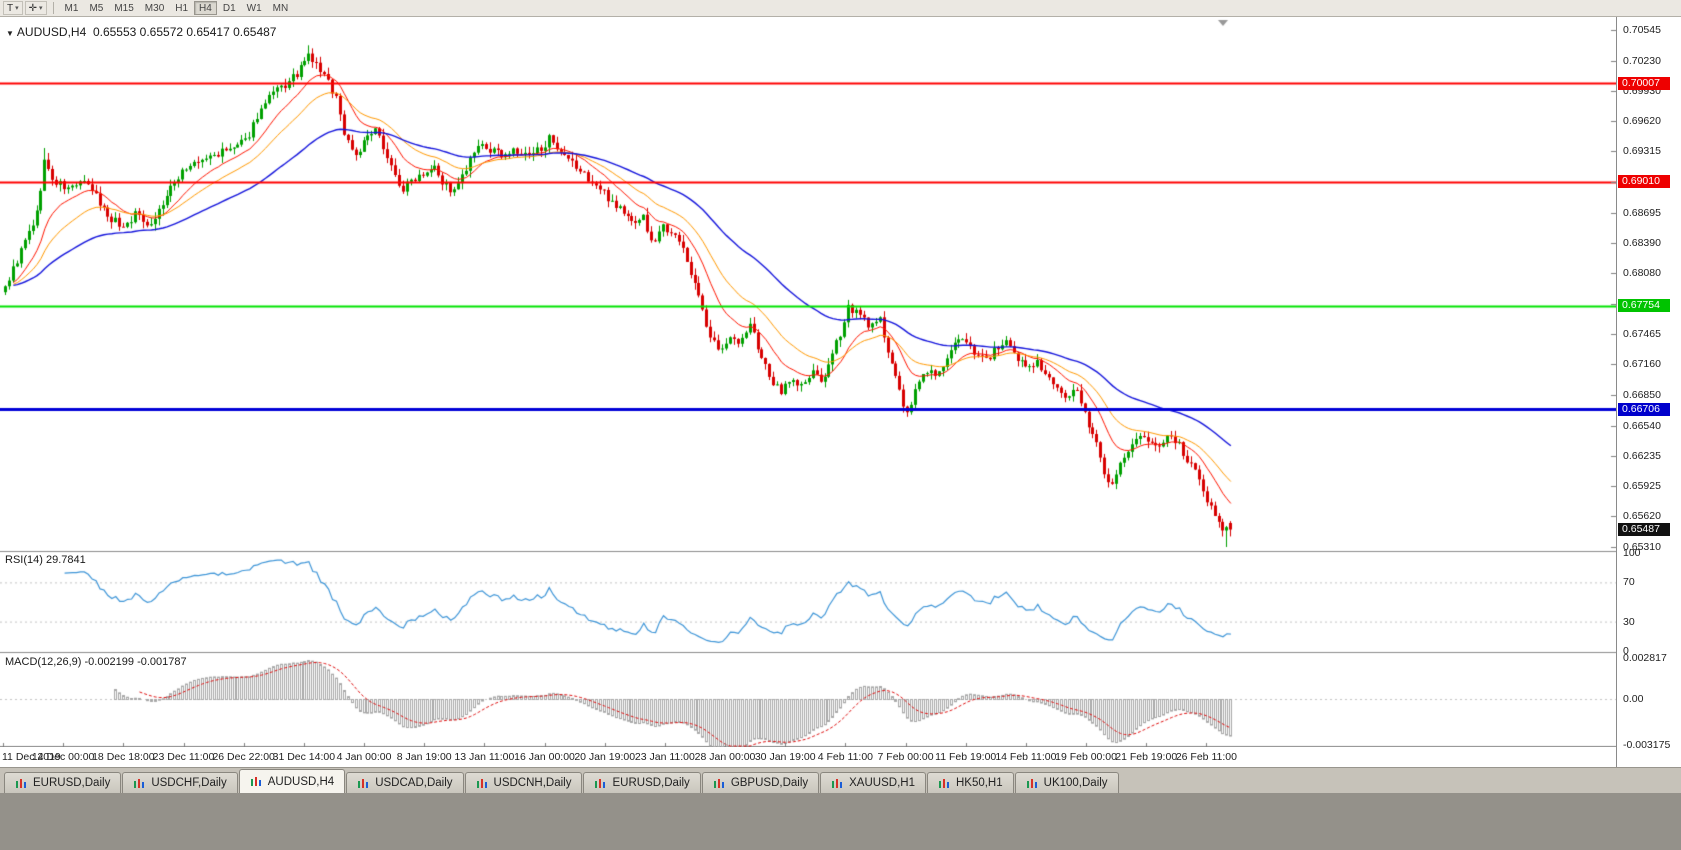 This screenshot has width=1681, height=850. What do you see at coordinates (254, 8) in the screenshot?
I see `timeframe-button-w1: W1` at bounding box center [254, 8].